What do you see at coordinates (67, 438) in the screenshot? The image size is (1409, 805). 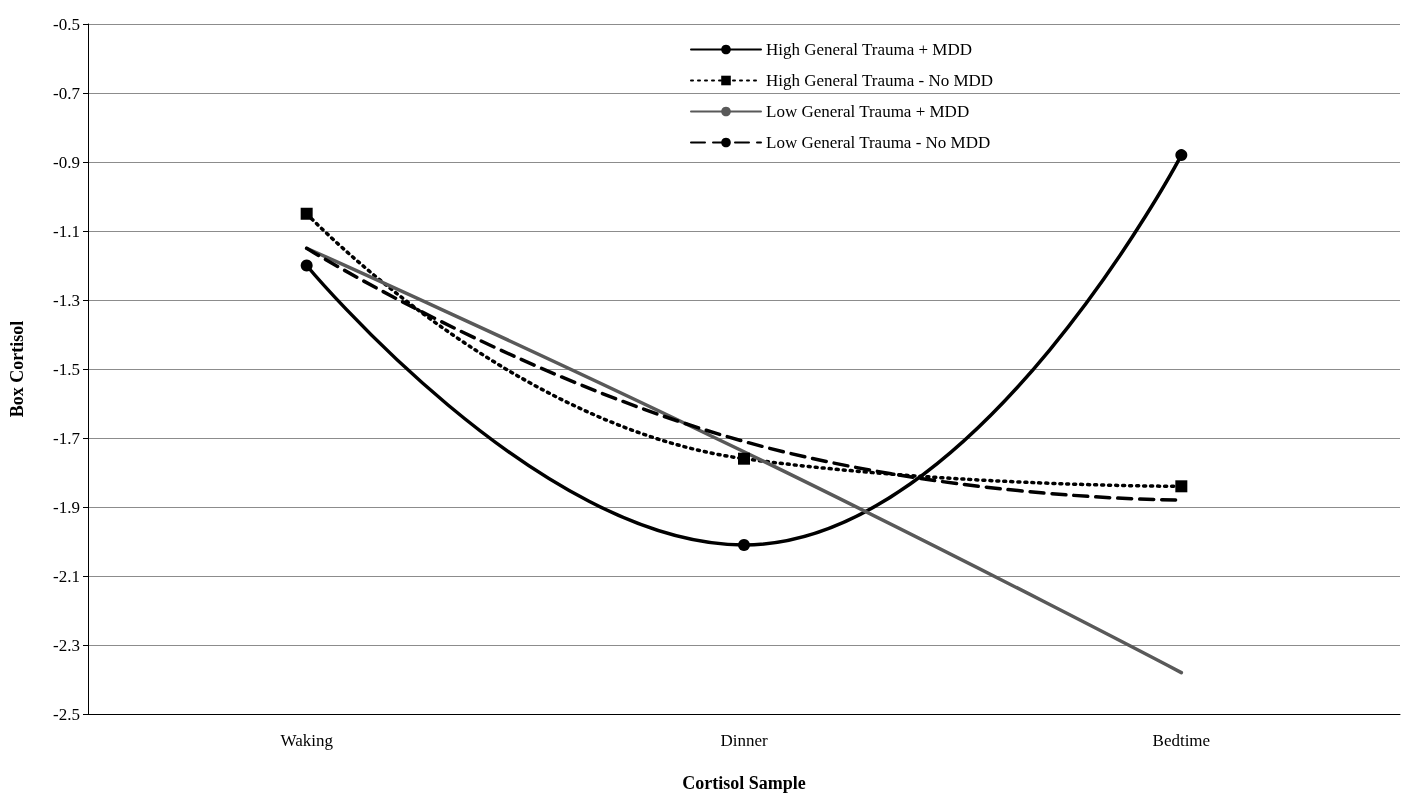 I see `y-tick-label: -1.7` at bounding box center [67, 438].